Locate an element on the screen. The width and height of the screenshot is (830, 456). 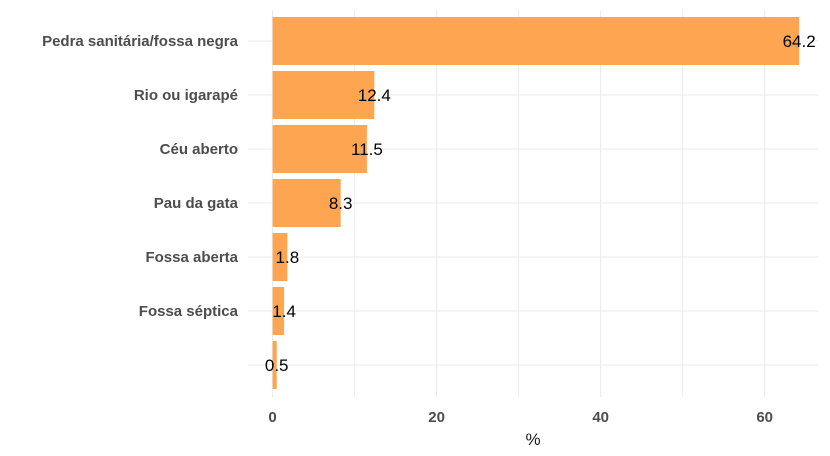
x-axis-title: % is located at coordinates (532, 439).